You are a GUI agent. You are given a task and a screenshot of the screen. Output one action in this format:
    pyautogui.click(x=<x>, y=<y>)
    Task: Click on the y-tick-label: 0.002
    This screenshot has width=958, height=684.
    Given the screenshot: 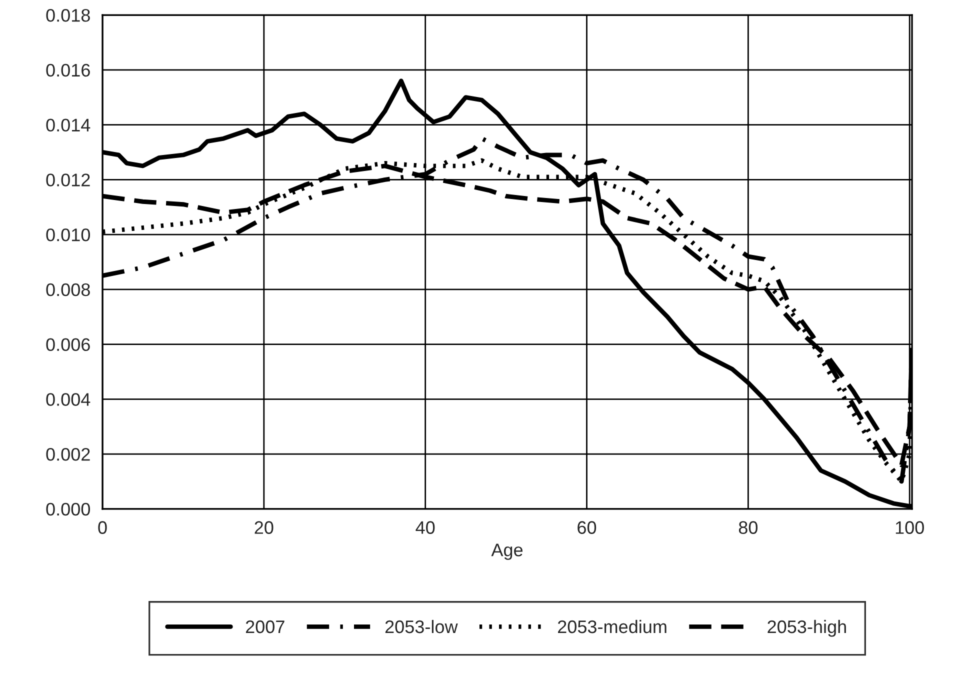 What is the action you would take?
    pyautogui.click(x=68, y=454)
    